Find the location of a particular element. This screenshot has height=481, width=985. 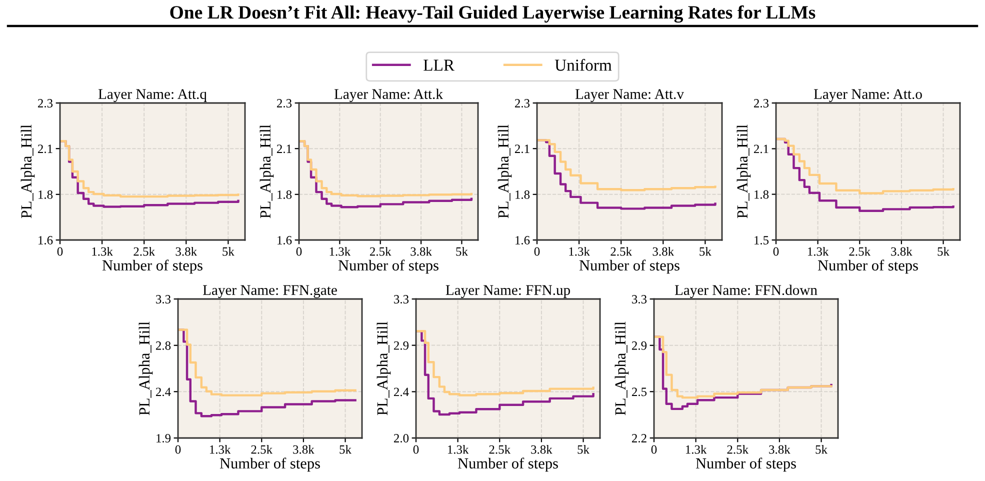

chart-title: Layer Name: FFN.up is located at coordinates (508, 291).